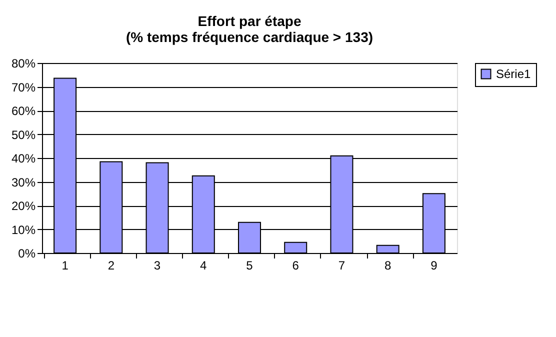 This screenshot has height=337, width=556. I want to click on y-tick-label: 60%, so click(23, 111).